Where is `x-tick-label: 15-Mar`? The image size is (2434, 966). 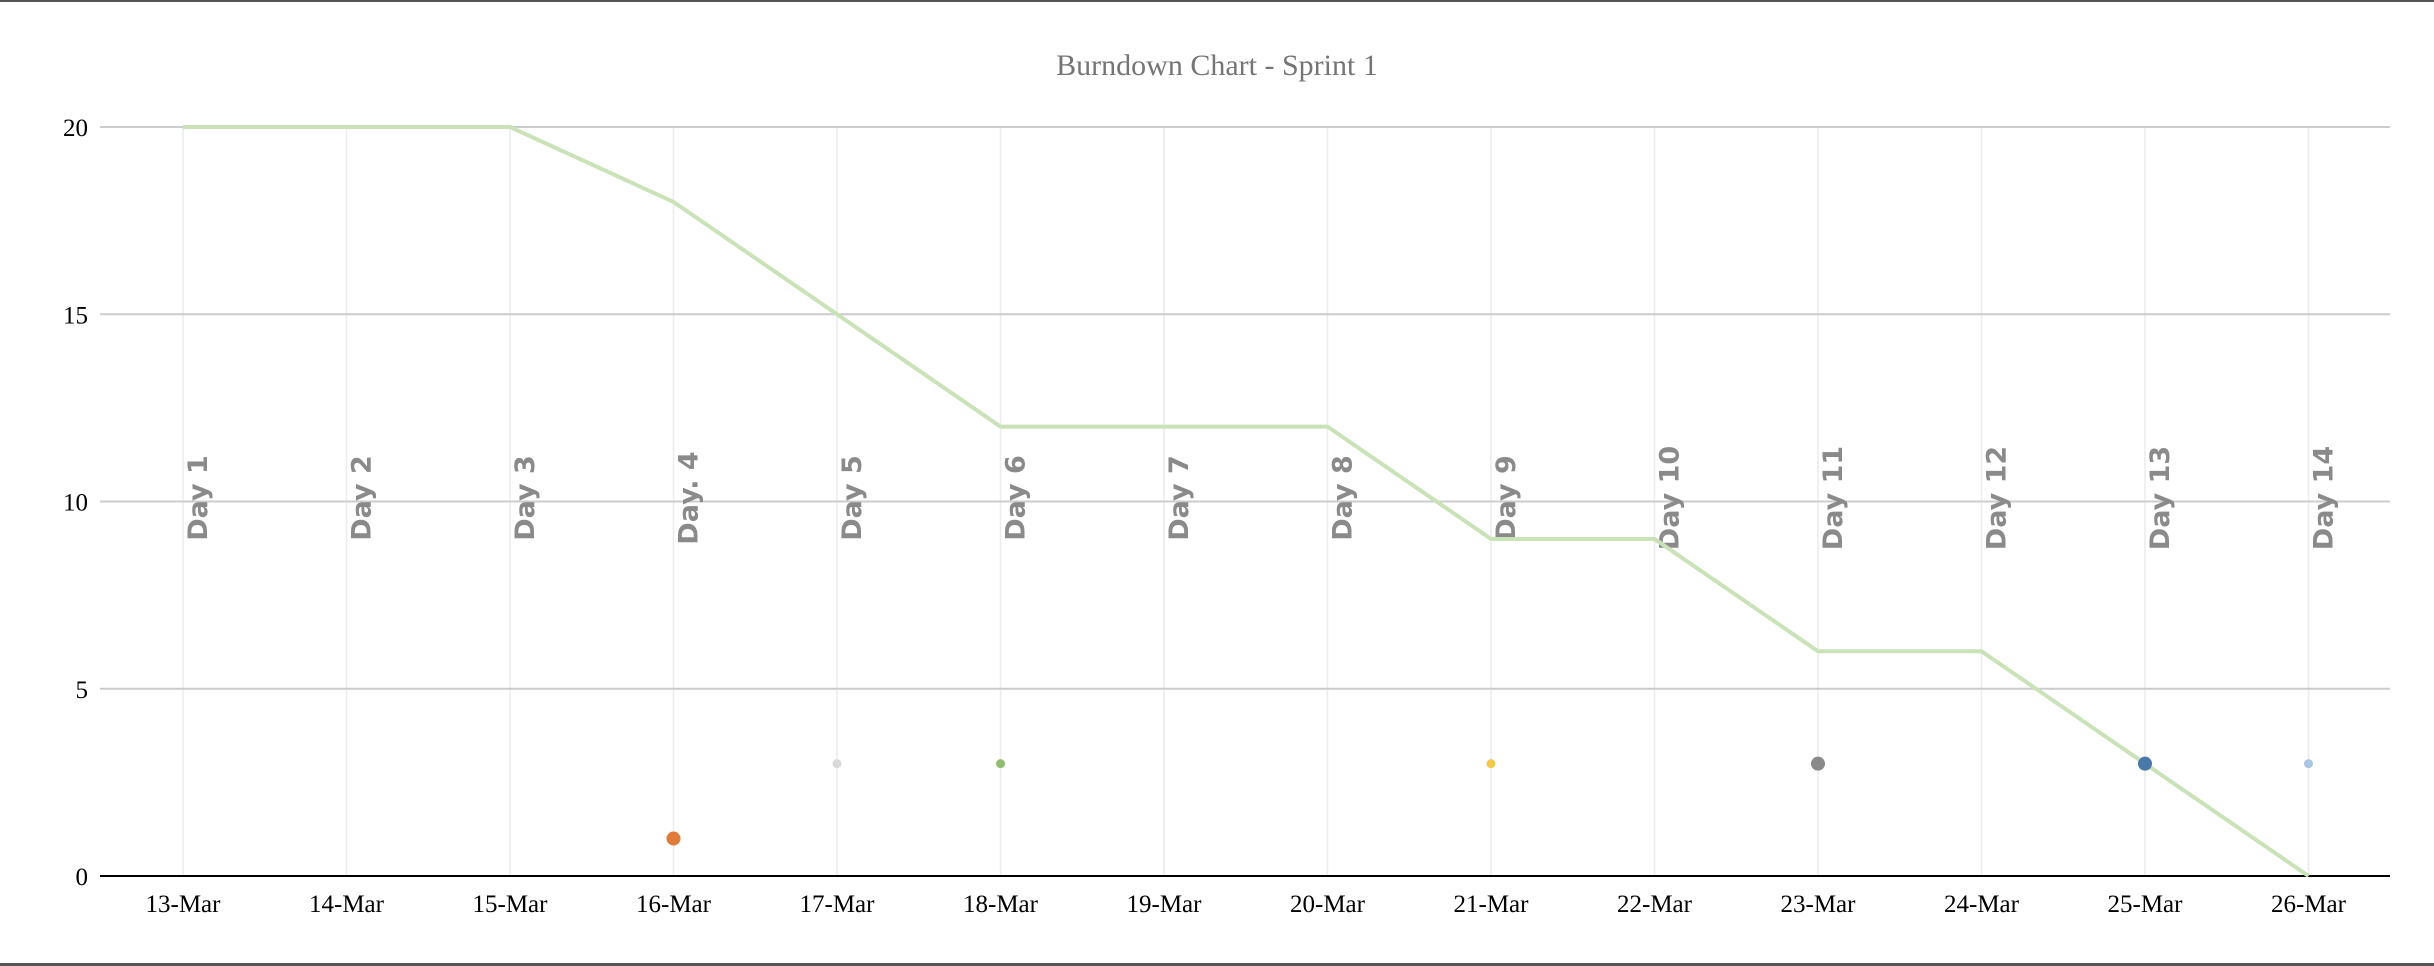 x-tick-label: 15-Mar is located at coordinates (511, 904).